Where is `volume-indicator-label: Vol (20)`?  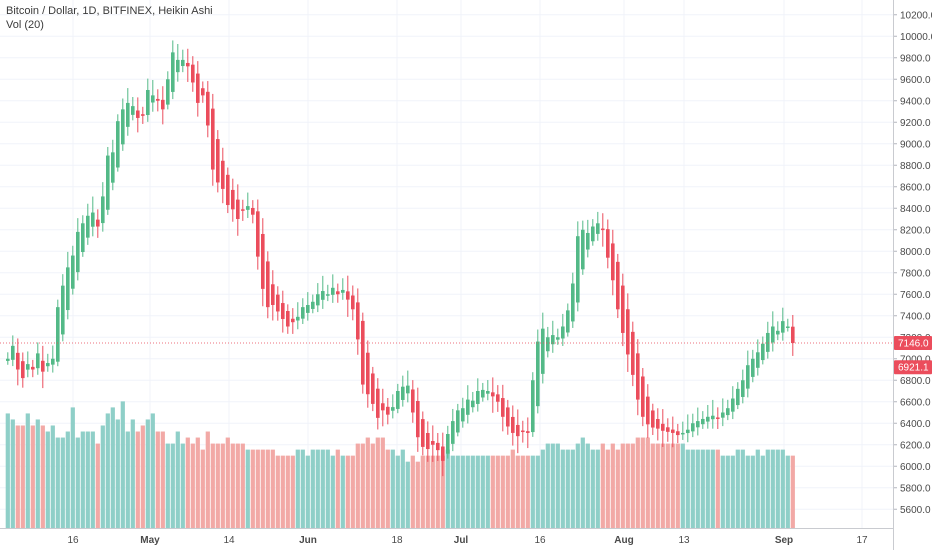
volume-indicator-label: Vol (20) is located at coordinates (25, 25).